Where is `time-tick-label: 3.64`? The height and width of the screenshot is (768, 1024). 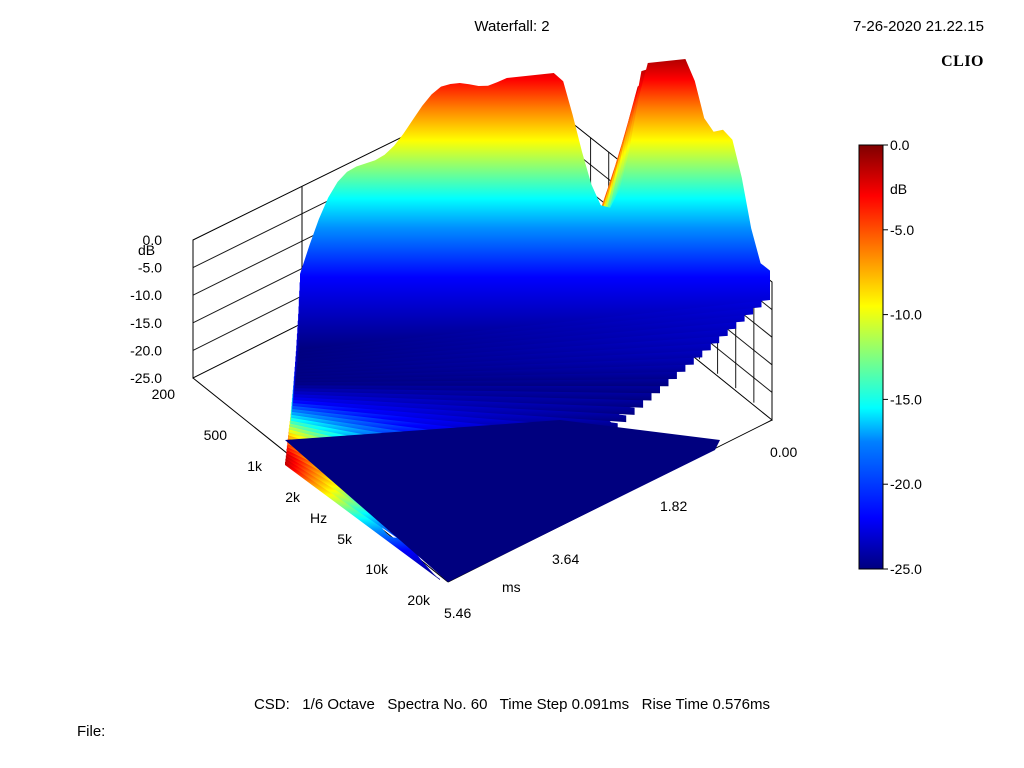
time-tick-label: 3.64 is located at coordinates (565, 559).